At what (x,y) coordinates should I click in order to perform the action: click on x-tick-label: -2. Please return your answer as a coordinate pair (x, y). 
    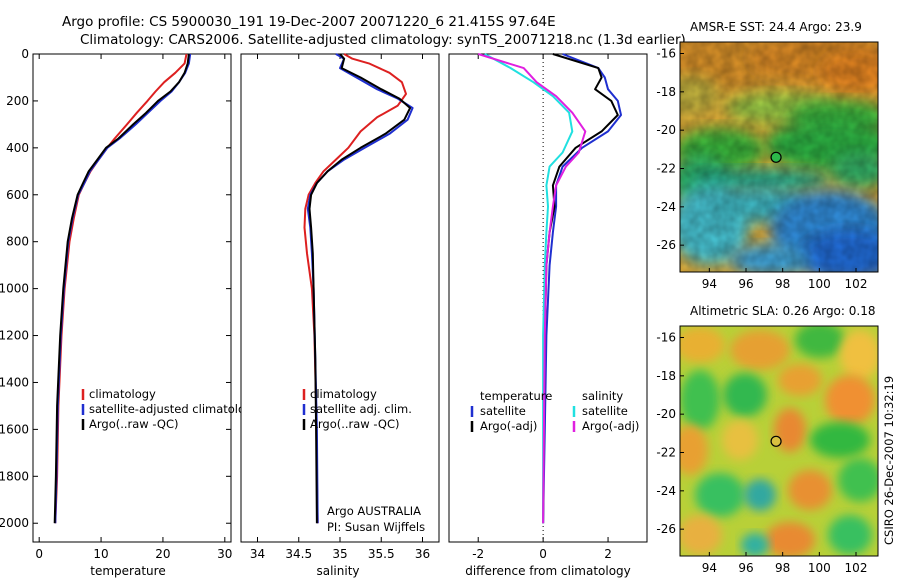
    Looking at the image, I should click on (478, 554).